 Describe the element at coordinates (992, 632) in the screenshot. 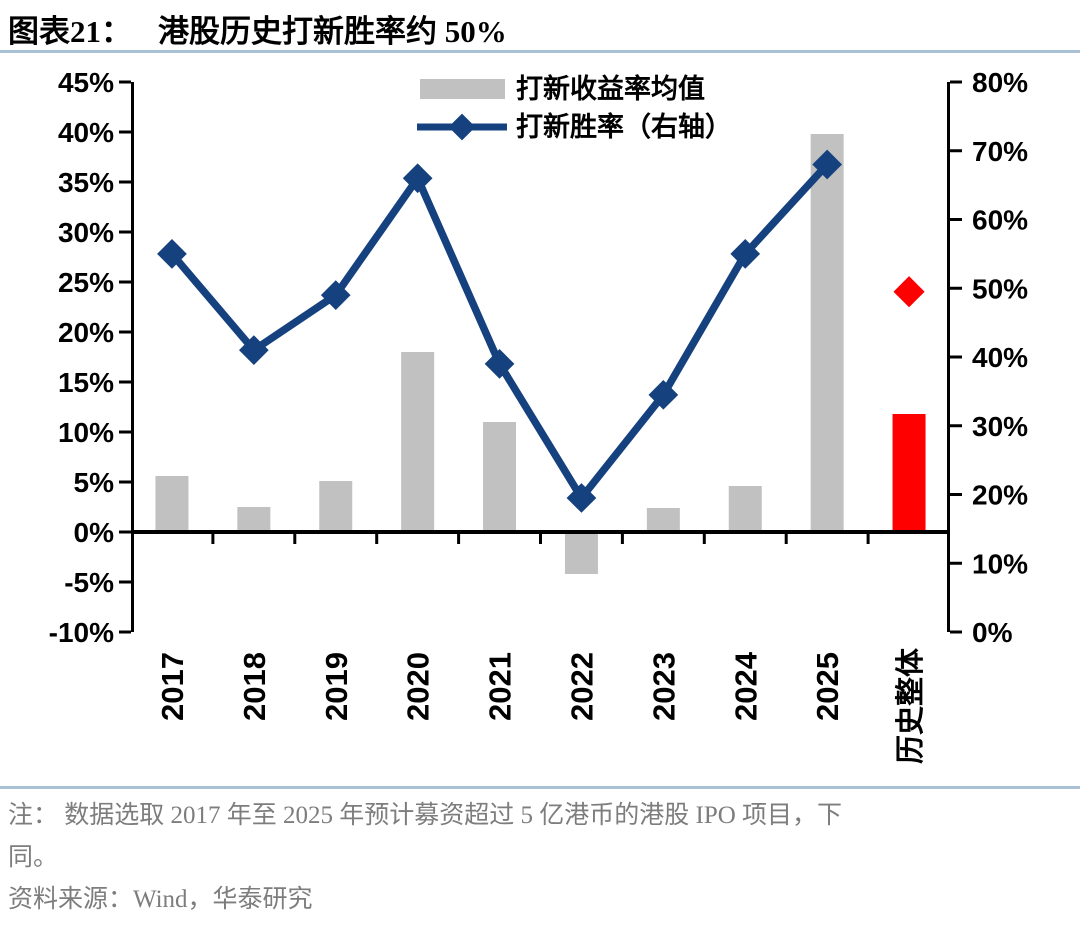

I see `right-axis-tick-label: 0%` at that location.